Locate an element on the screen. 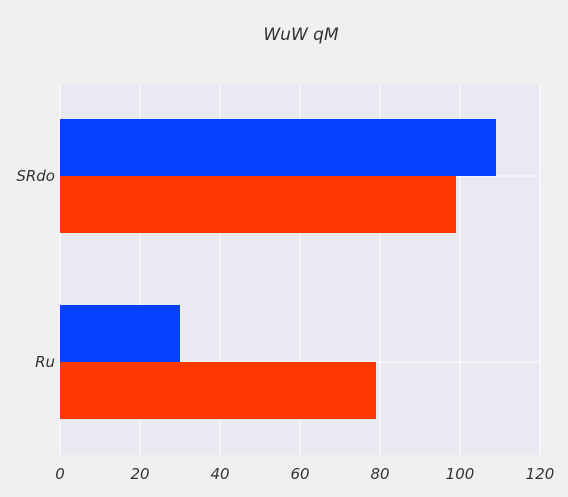 This screenshot has height=497, width=568. x-tick-label: 100 is located at coordinates (460, 474).